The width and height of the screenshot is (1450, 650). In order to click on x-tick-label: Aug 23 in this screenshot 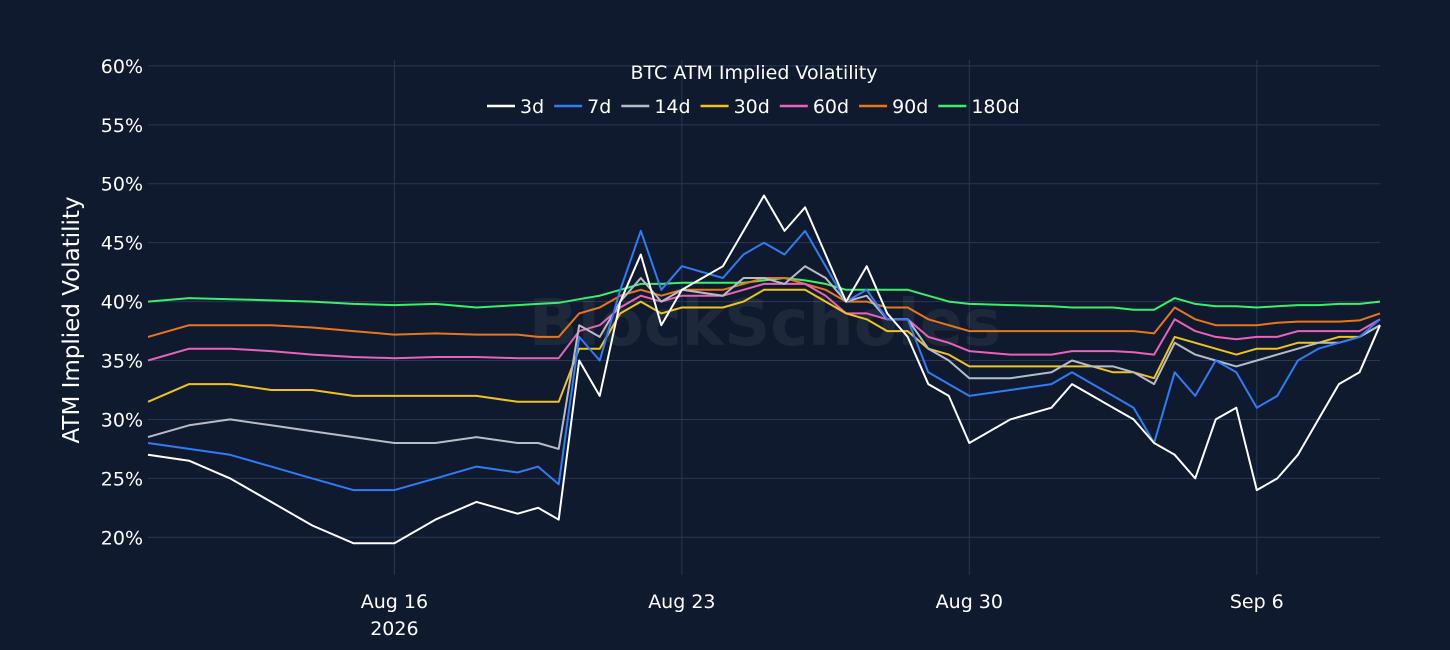, I will do `click(681, 602)`.